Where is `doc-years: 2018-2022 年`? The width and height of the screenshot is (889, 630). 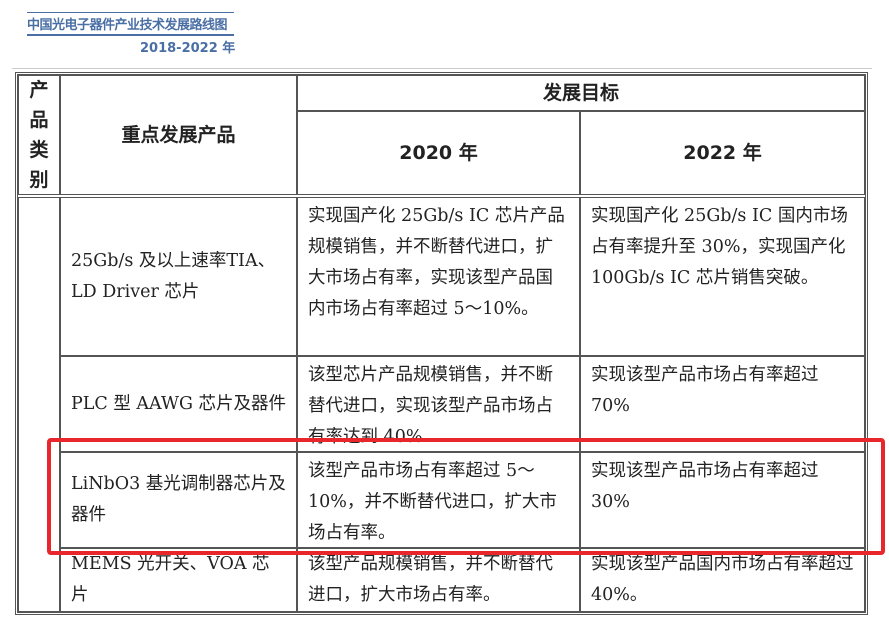
doc-years: 2018-2022 年 is located at coordinates (188, 48).